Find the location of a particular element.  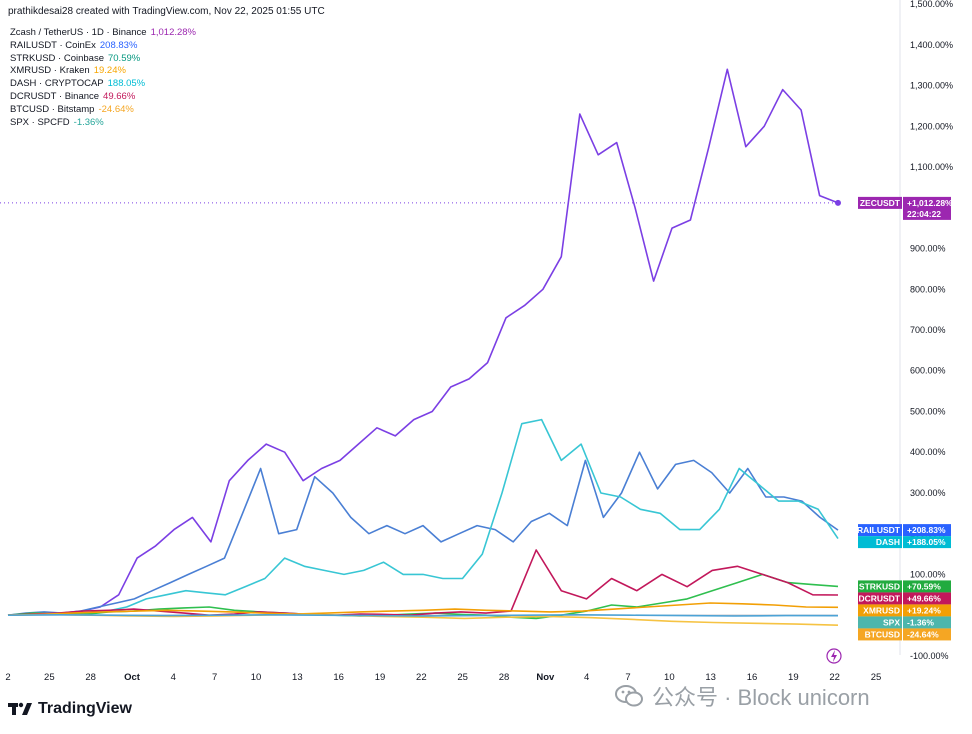

legend-row: DASH · CRYPTOCAP 188.05% is located at coordinates (103, 84).